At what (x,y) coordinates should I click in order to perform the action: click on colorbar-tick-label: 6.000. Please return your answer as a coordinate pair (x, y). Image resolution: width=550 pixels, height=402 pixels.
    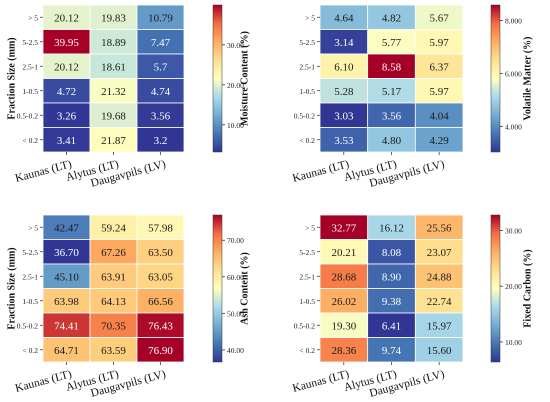
    Looking at the image, I should click on (513, 73).